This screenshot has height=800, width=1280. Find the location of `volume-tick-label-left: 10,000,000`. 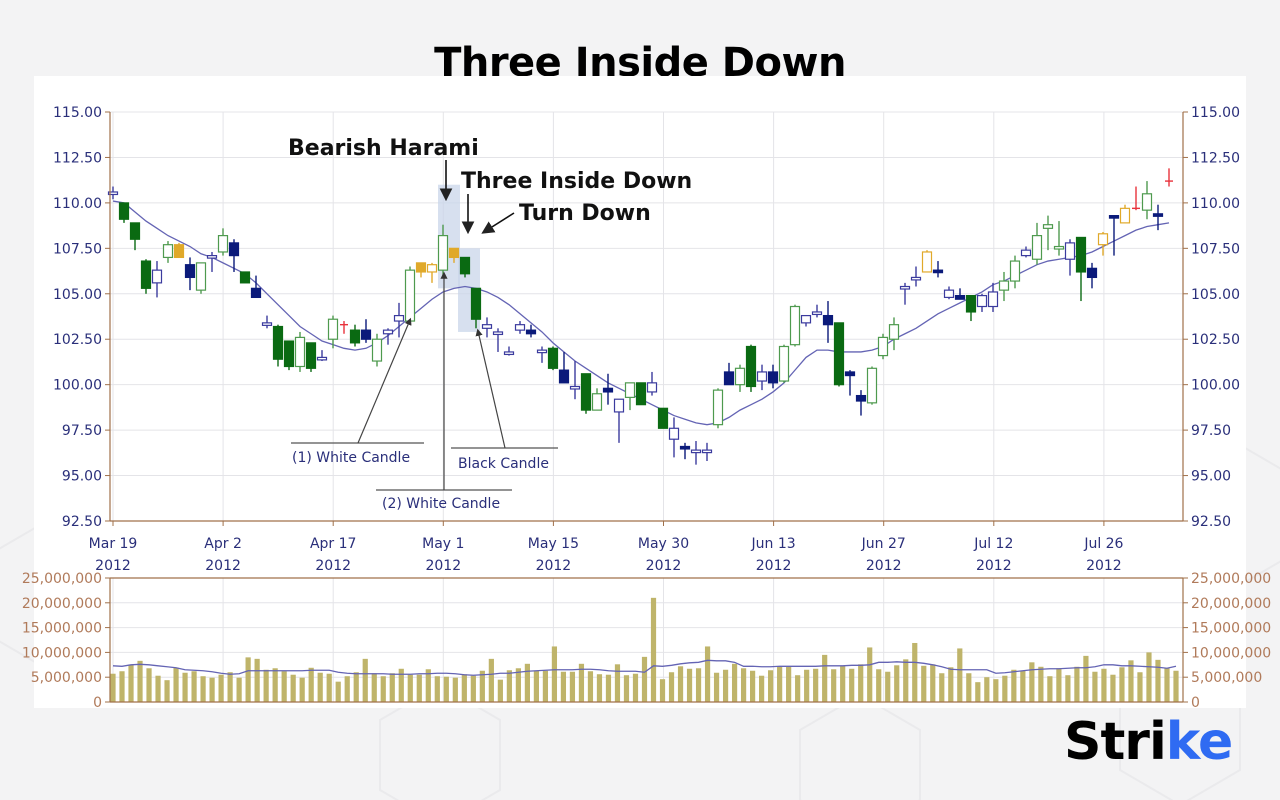

volume-tick-label-left: 10,000,000 is located at coordinates (62, 653).